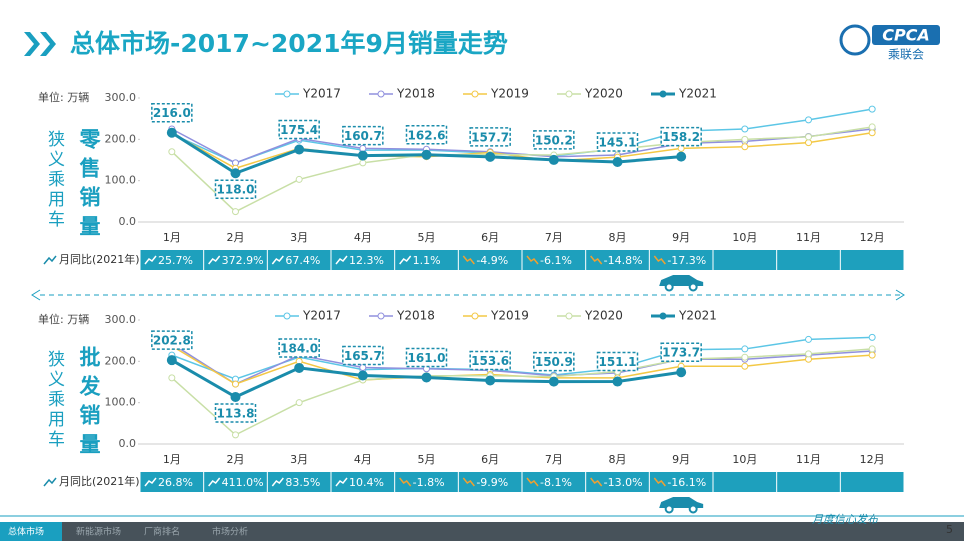 The width and height of the screenshot is (964, 541). Describe the element at coordinates (681, 137) in the screenshot. I see `value-label: 158.2` at that location.